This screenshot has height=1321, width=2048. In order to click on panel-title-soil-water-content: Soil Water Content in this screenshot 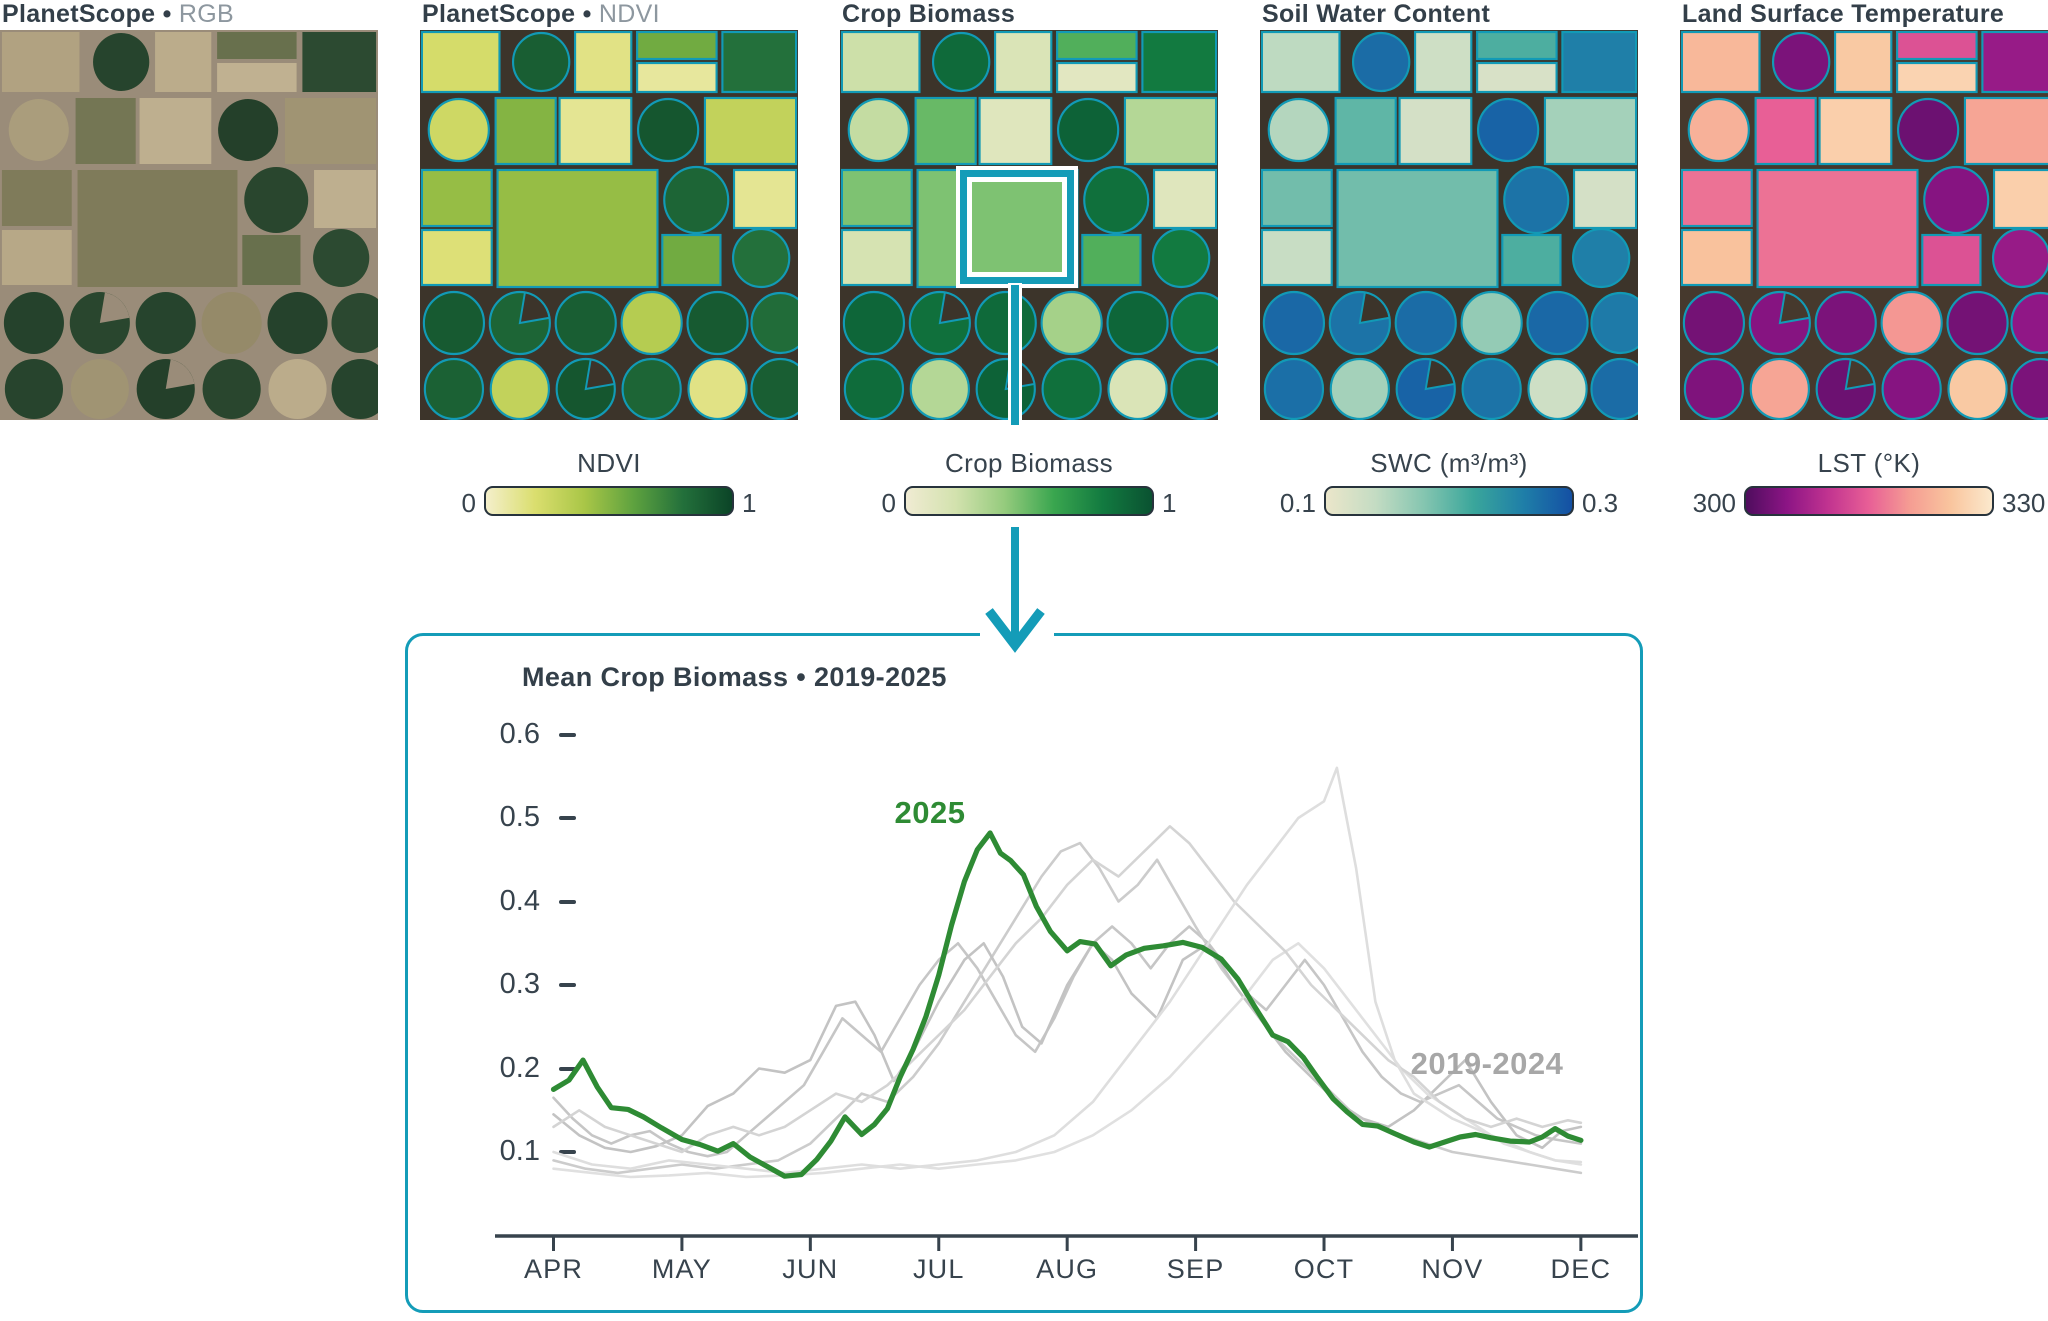, I will do `click(1376, 14)`.